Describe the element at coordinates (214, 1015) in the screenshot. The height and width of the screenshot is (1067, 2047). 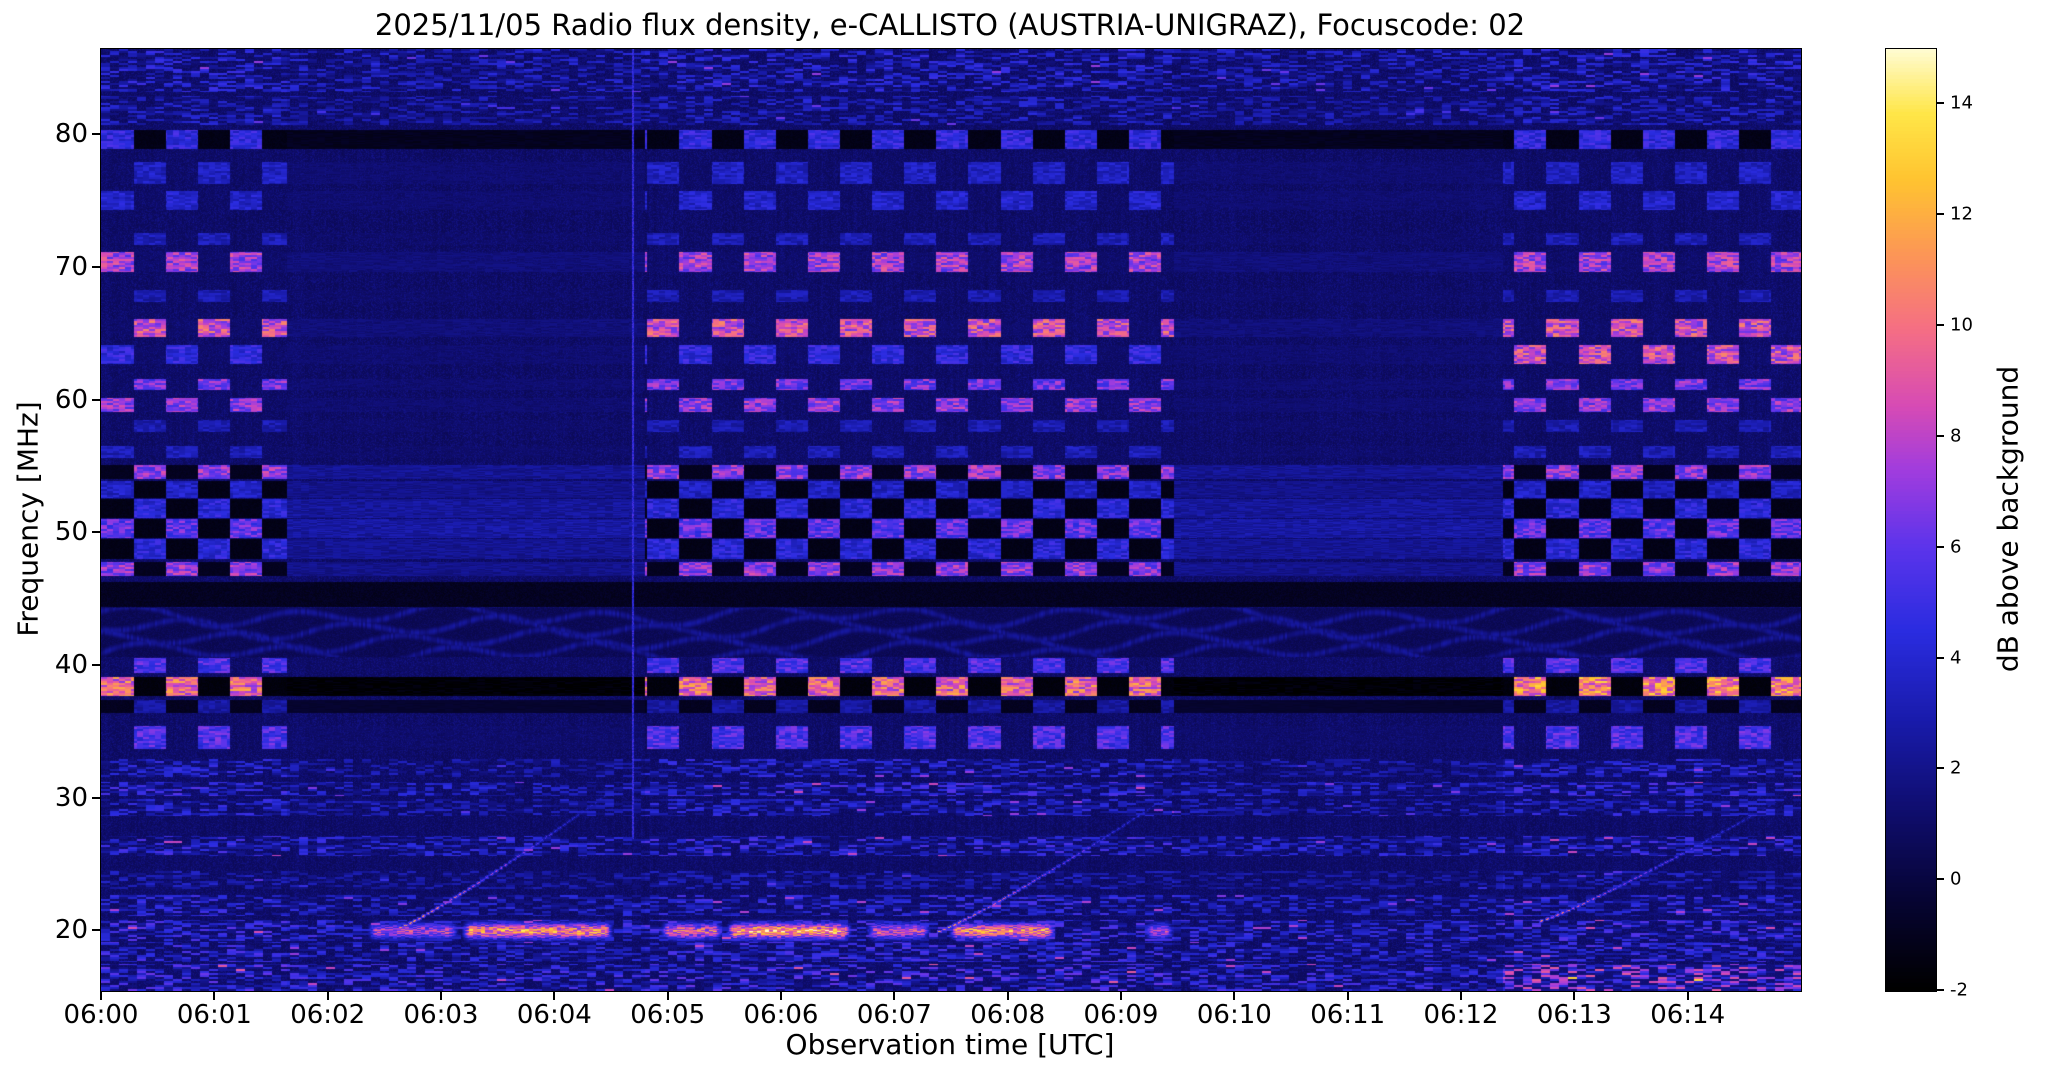
I see `x-tick-label: 06:01` at that location.